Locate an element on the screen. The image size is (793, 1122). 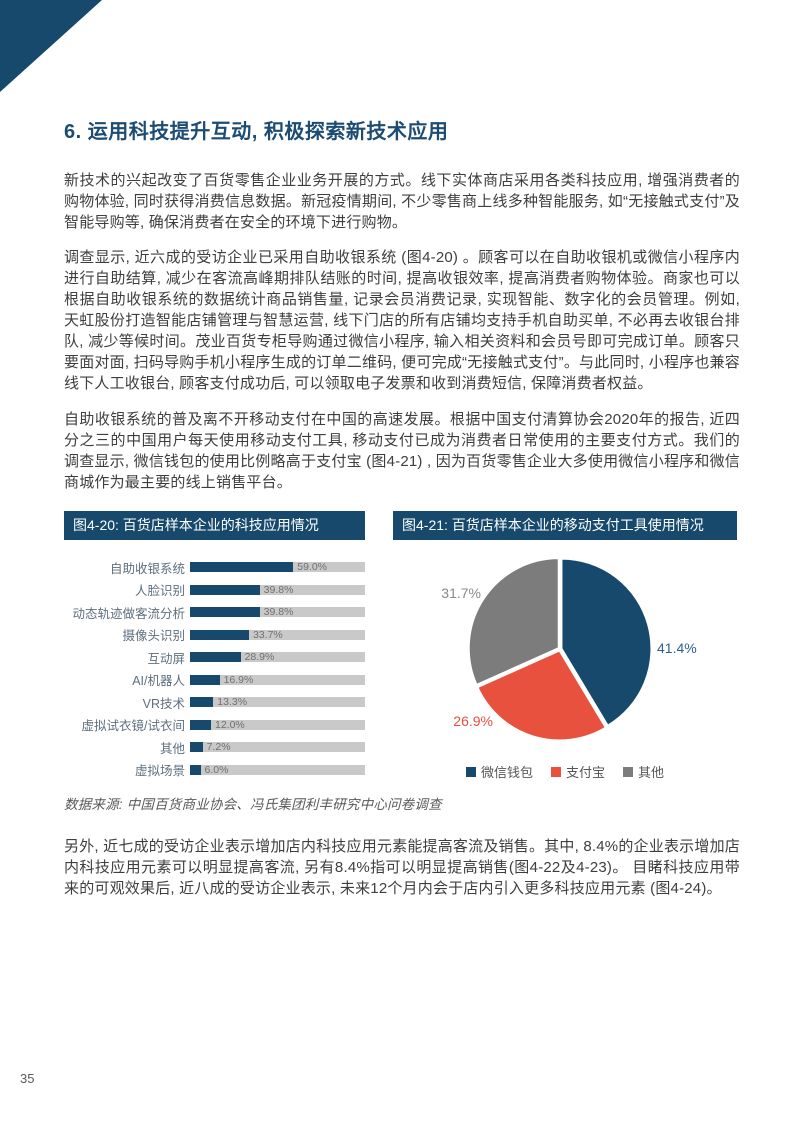
bar-row: 动态轨迹做客流分析 39.8% is located at coordinates (214, 612).